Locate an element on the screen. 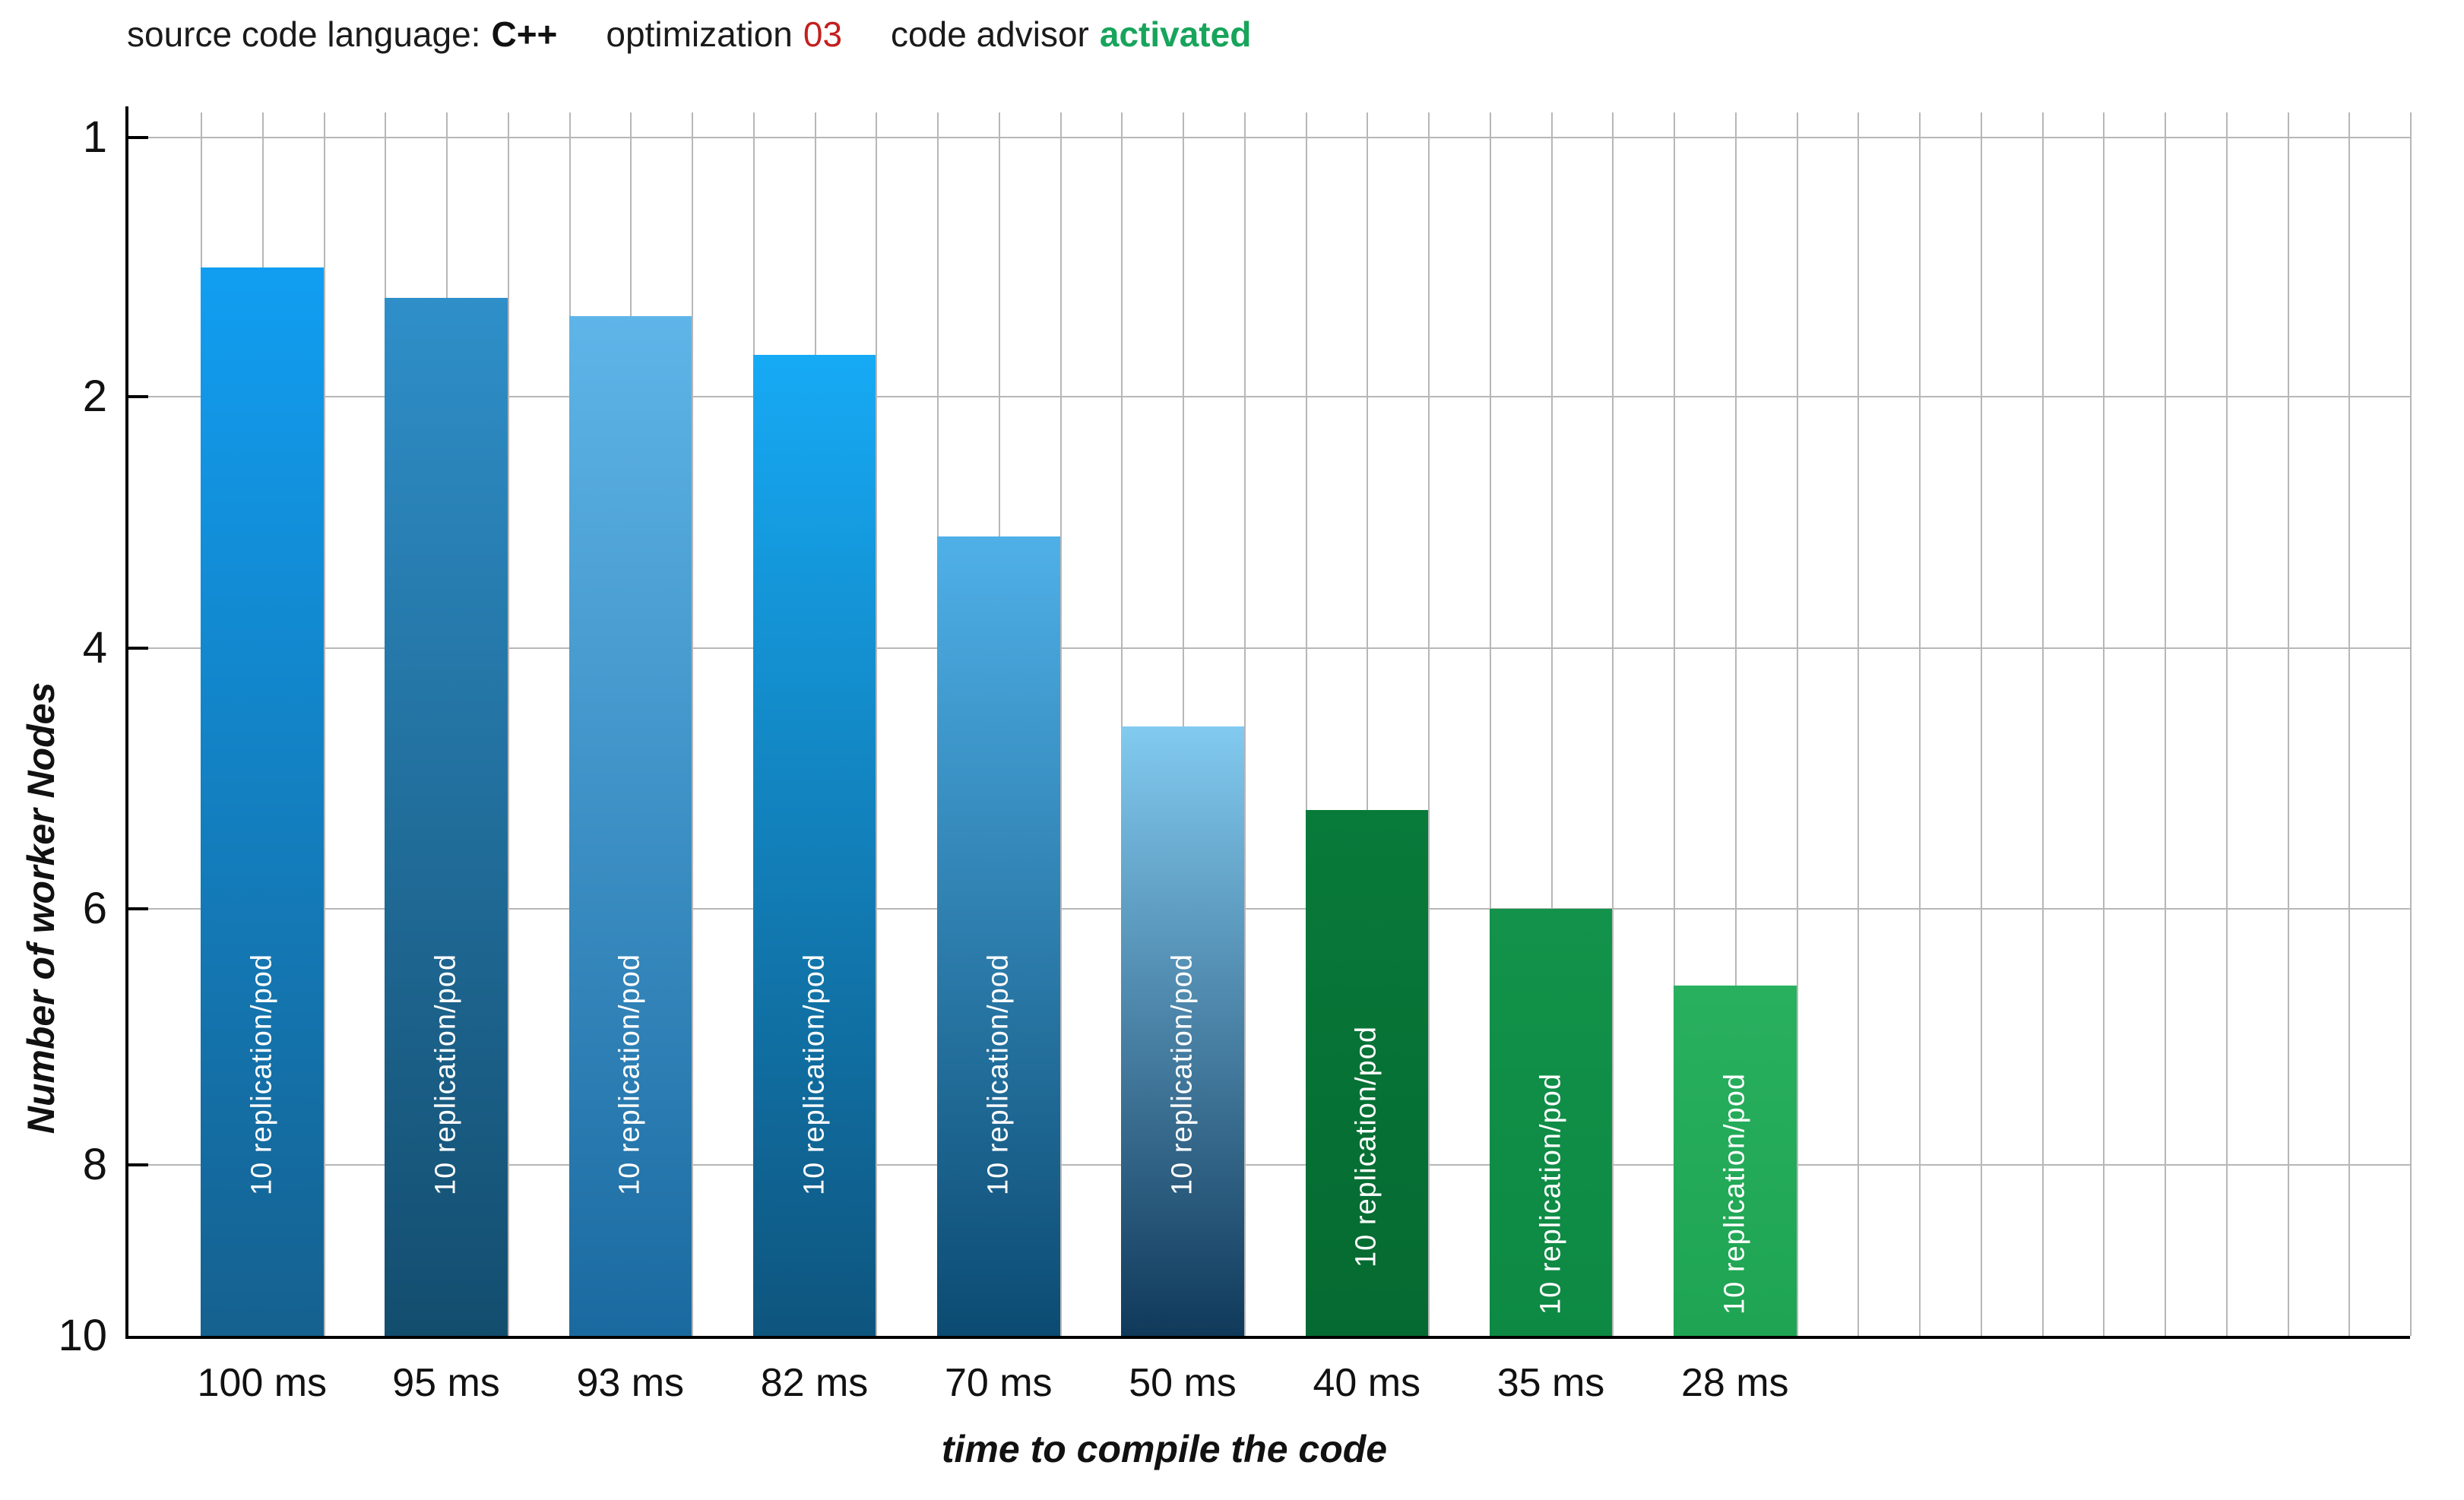  y-tick-label: 2 is located at coordinates (94, 396).